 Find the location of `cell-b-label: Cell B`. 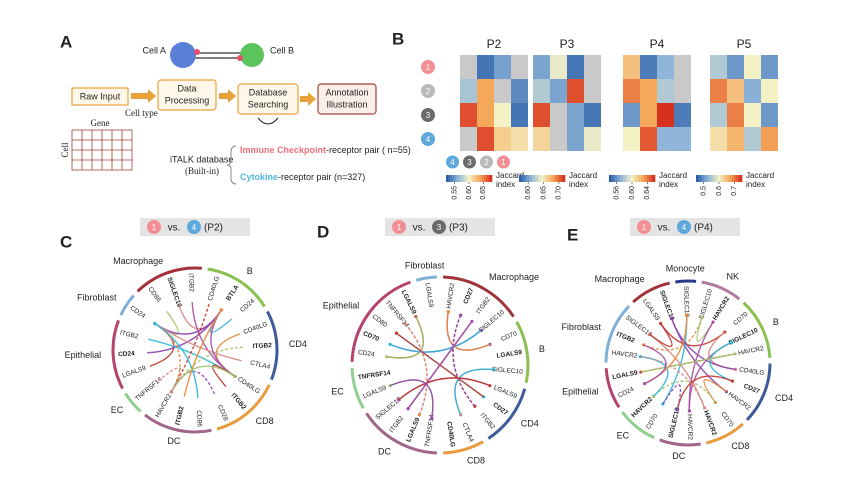

cell-b-label: Cell B is located at coordinates (282, 50).